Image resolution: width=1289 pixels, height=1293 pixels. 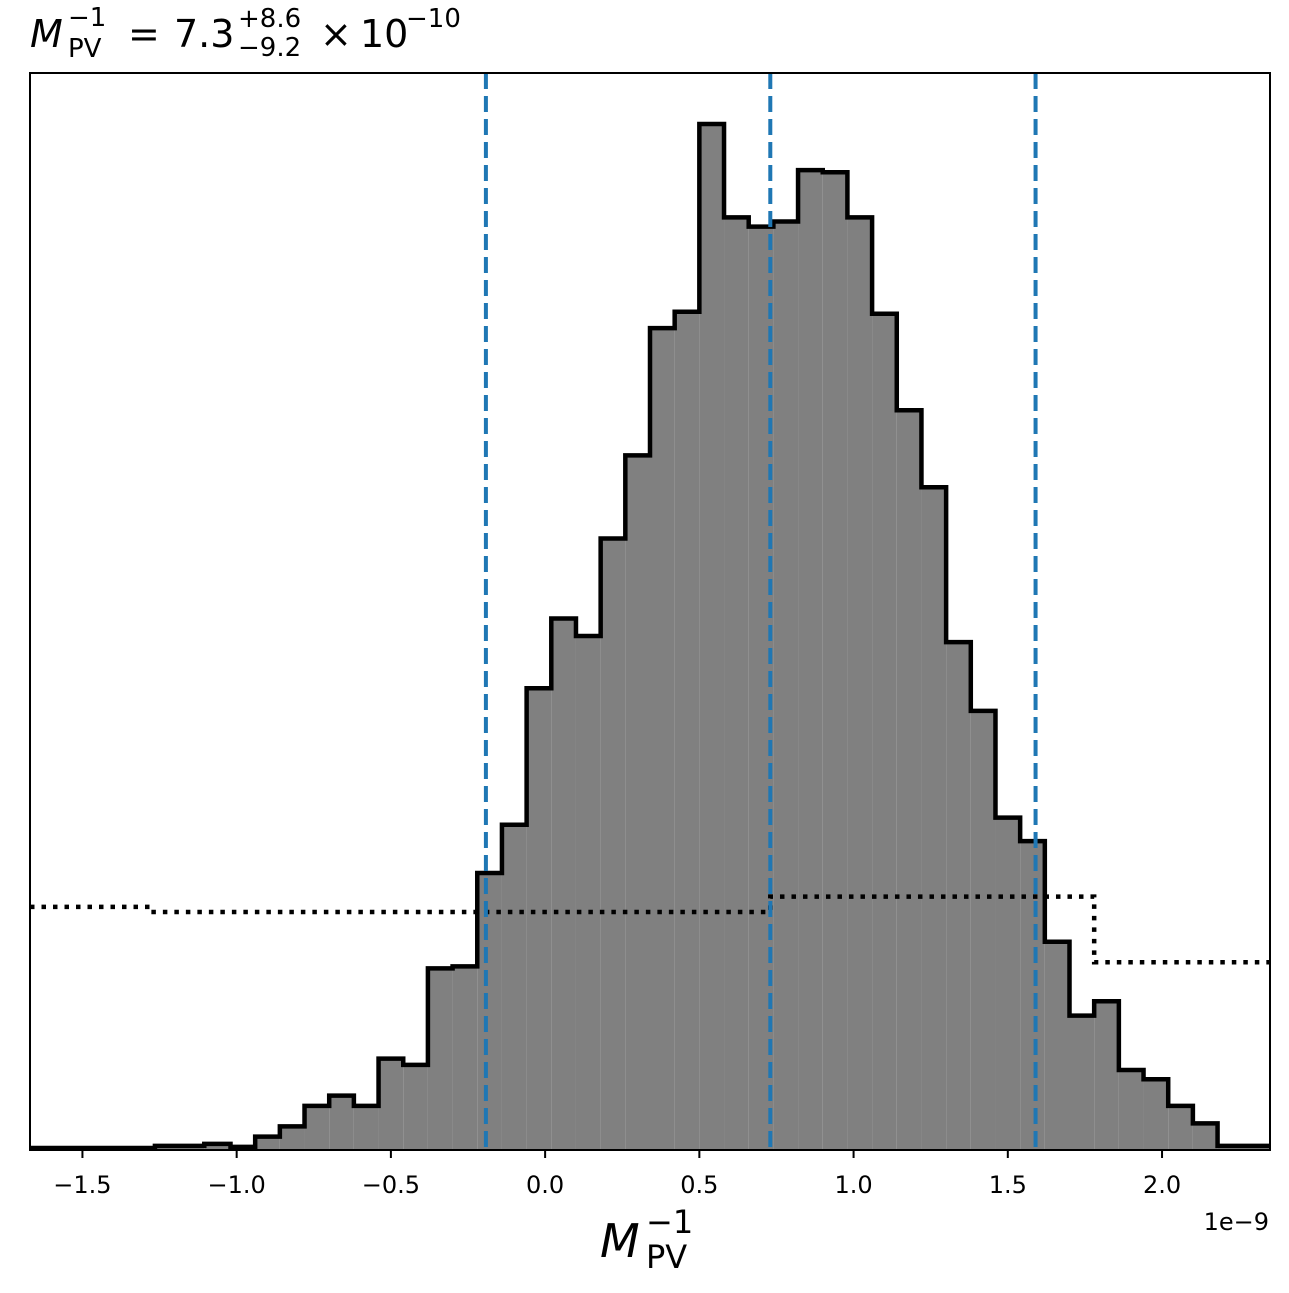 I want to click on x-ticks: −1.5 −1.0 −0.5 0.0 0.5 1.0 1.5 2.0, so click(x=617, y=1174).